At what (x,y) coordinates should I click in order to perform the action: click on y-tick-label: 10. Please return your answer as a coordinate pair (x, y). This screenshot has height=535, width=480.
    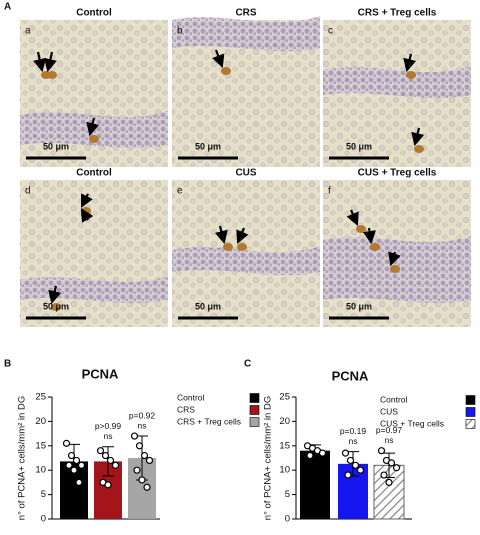
    Looking at the image, I should click on (40, 470).